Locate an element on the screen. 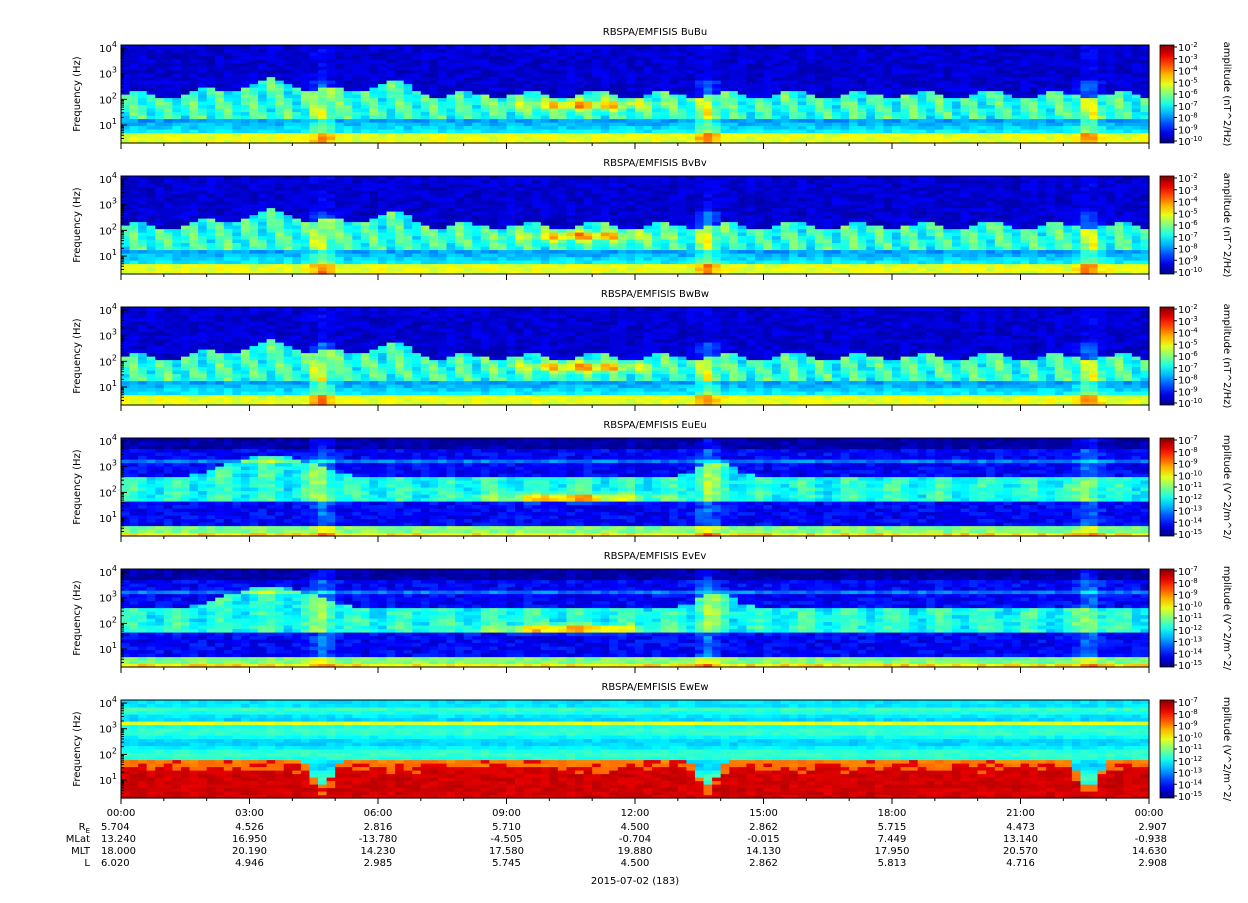 Image resolution: width=1248 pixels, height=903 pixels. colorbar-label: amplitude (nT^2/Hz) is located at coordinates (1226, 94).